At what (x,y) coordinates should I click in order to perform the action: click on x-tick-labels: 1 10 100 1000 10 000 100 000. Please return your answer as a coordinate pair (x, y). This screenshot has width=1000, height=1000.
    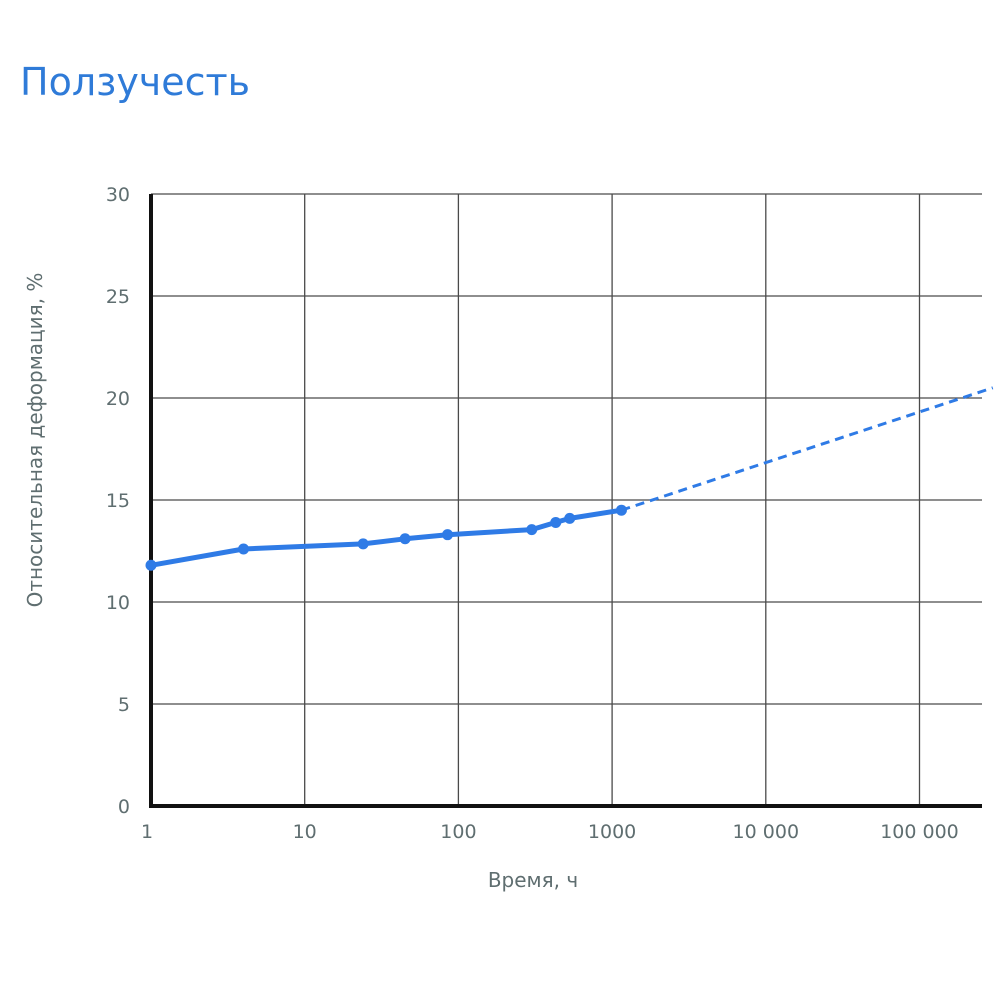
    Looking at the image, I should click on (550, 832).